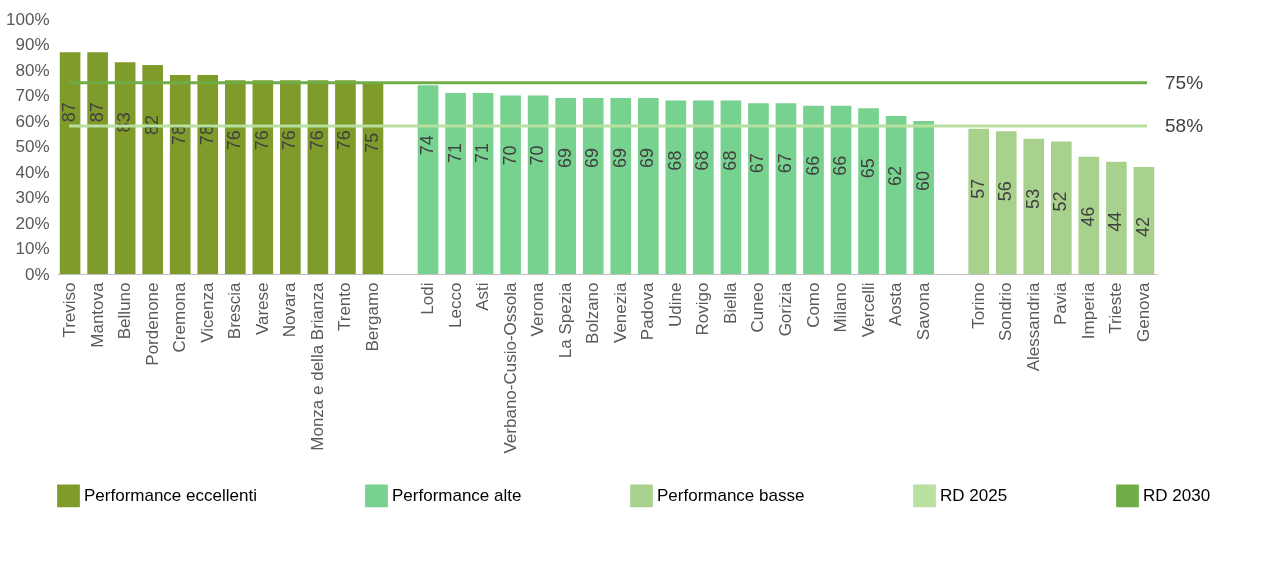  What do you see at coordinates (1033, 326) in the screenshot?
I see `x-tick-label: Alessandria` at bounding box center [1033, 326].